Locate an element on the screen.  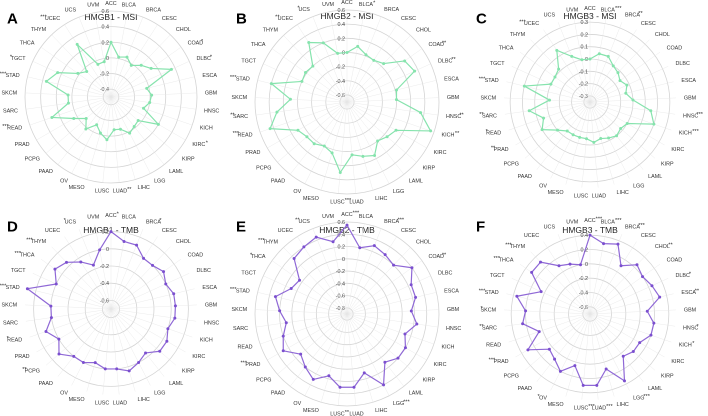
r-tick-label: 0.2 is located at coordinates (585, 35).